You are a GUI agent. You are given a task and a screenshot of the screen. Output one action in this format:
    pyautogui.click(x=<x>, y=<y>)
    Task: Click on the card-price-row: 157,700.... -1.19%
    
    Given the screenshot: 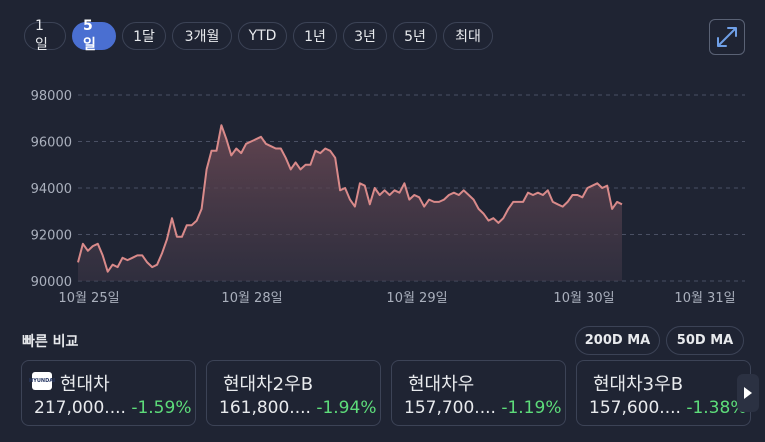 What is the action you would take?
    pyautogui.click(x=482, y=408)
    